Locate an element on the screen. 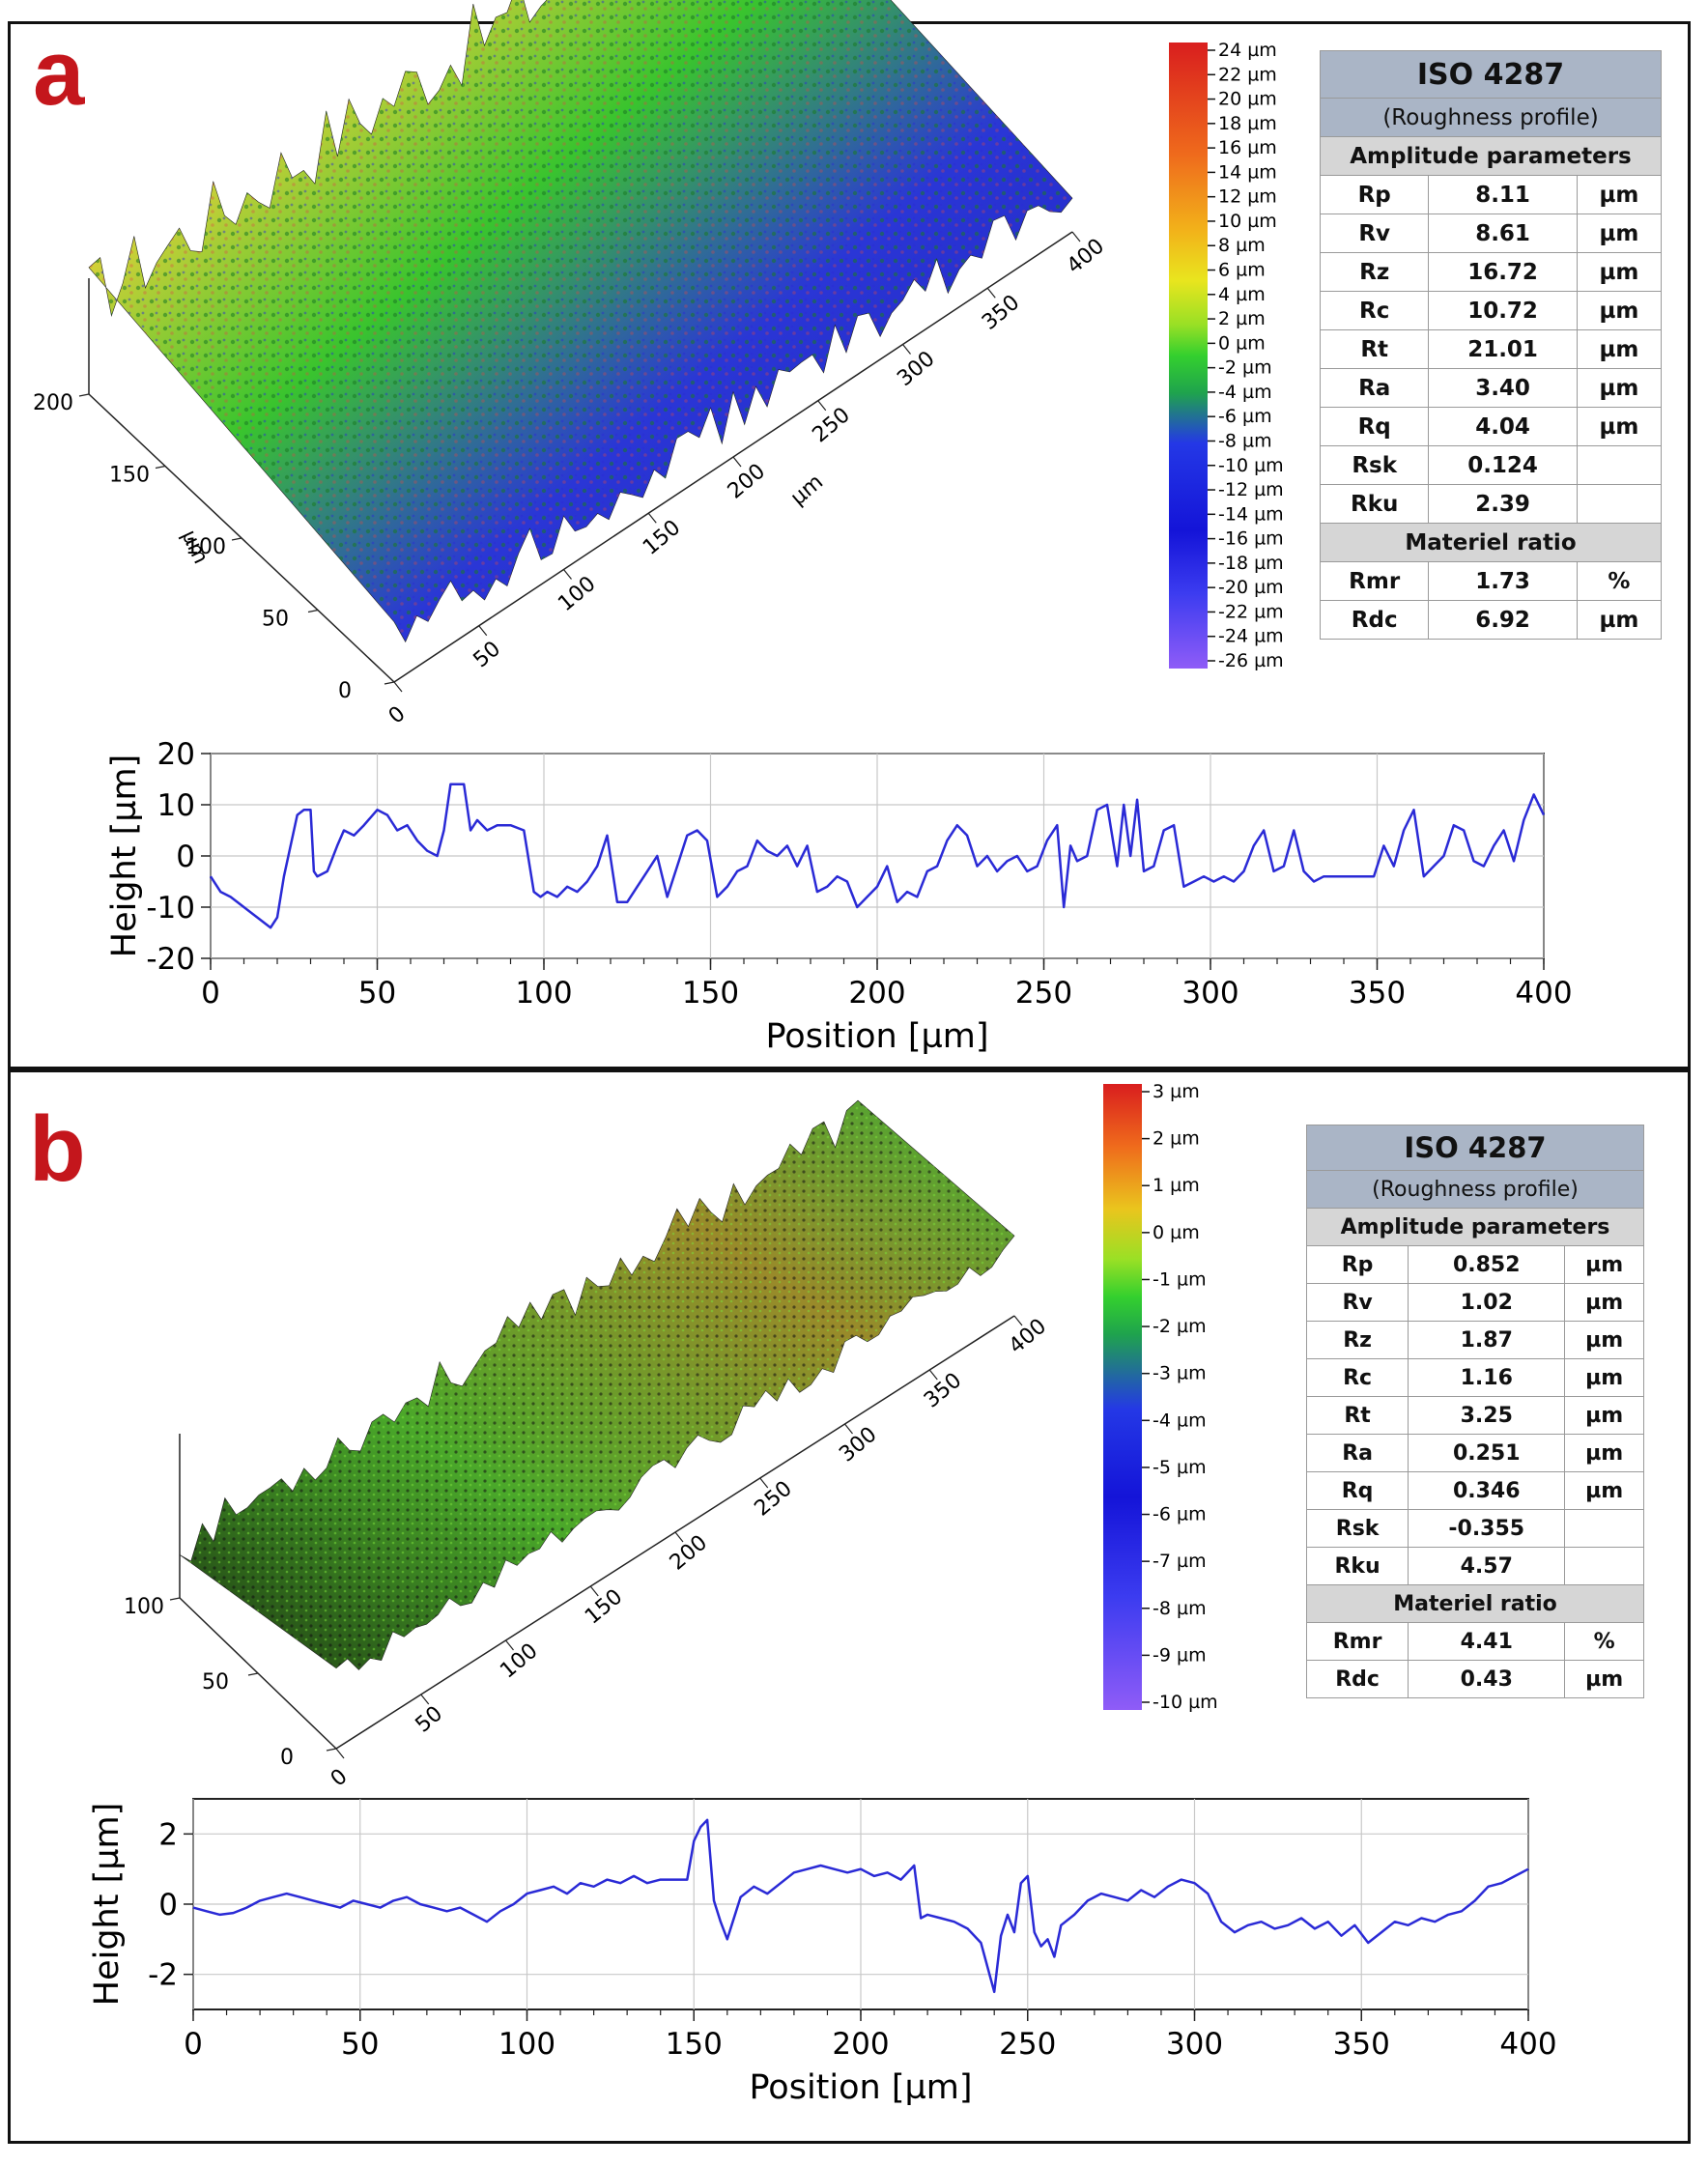  colorbar-tick-label: 16 µm is located at coordinates (1248, 147).